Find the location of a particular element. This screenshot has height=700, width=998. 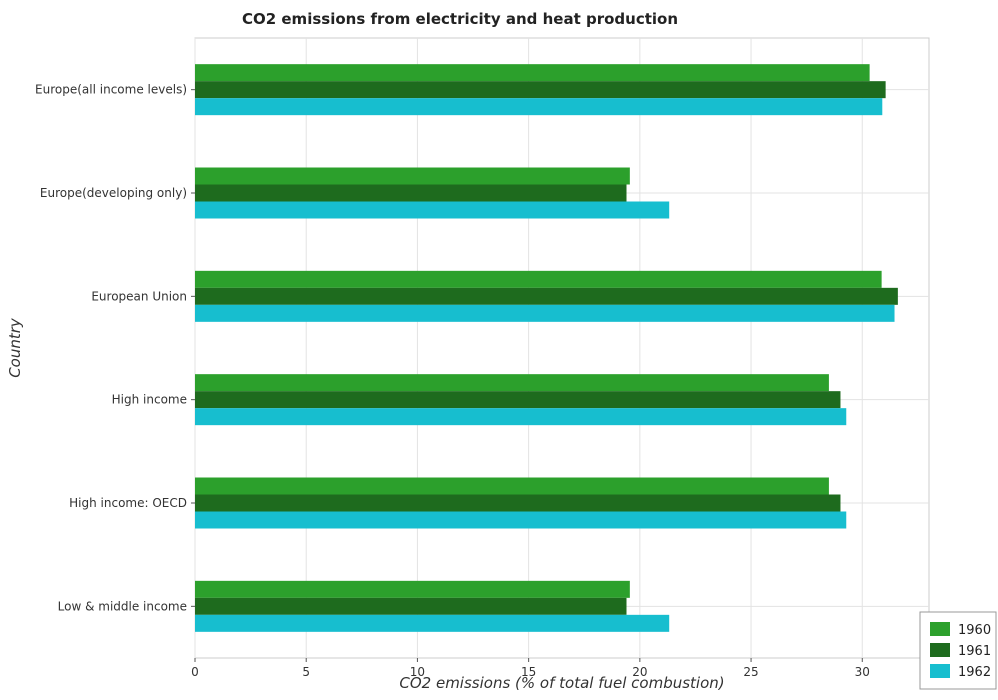

x-tick-label: 20 is located at coordinates (639, 672).